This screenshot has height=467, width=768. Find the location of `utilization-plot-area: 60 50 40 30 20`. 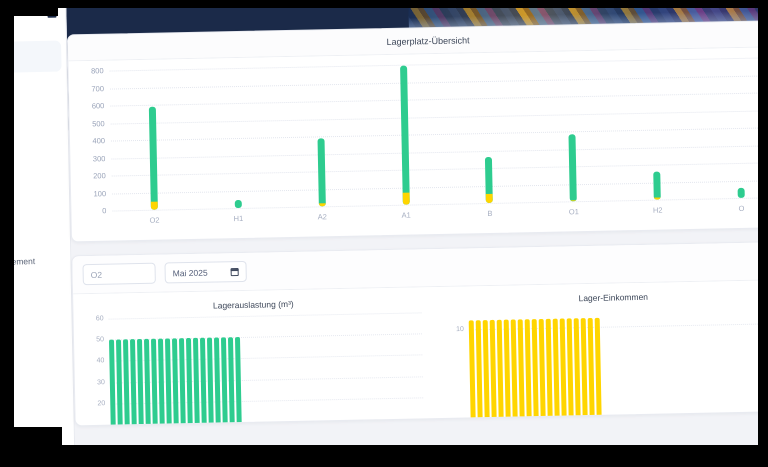

utilization-plot-area: 60 50 40 30 20 is located at coordinates (262, 368).